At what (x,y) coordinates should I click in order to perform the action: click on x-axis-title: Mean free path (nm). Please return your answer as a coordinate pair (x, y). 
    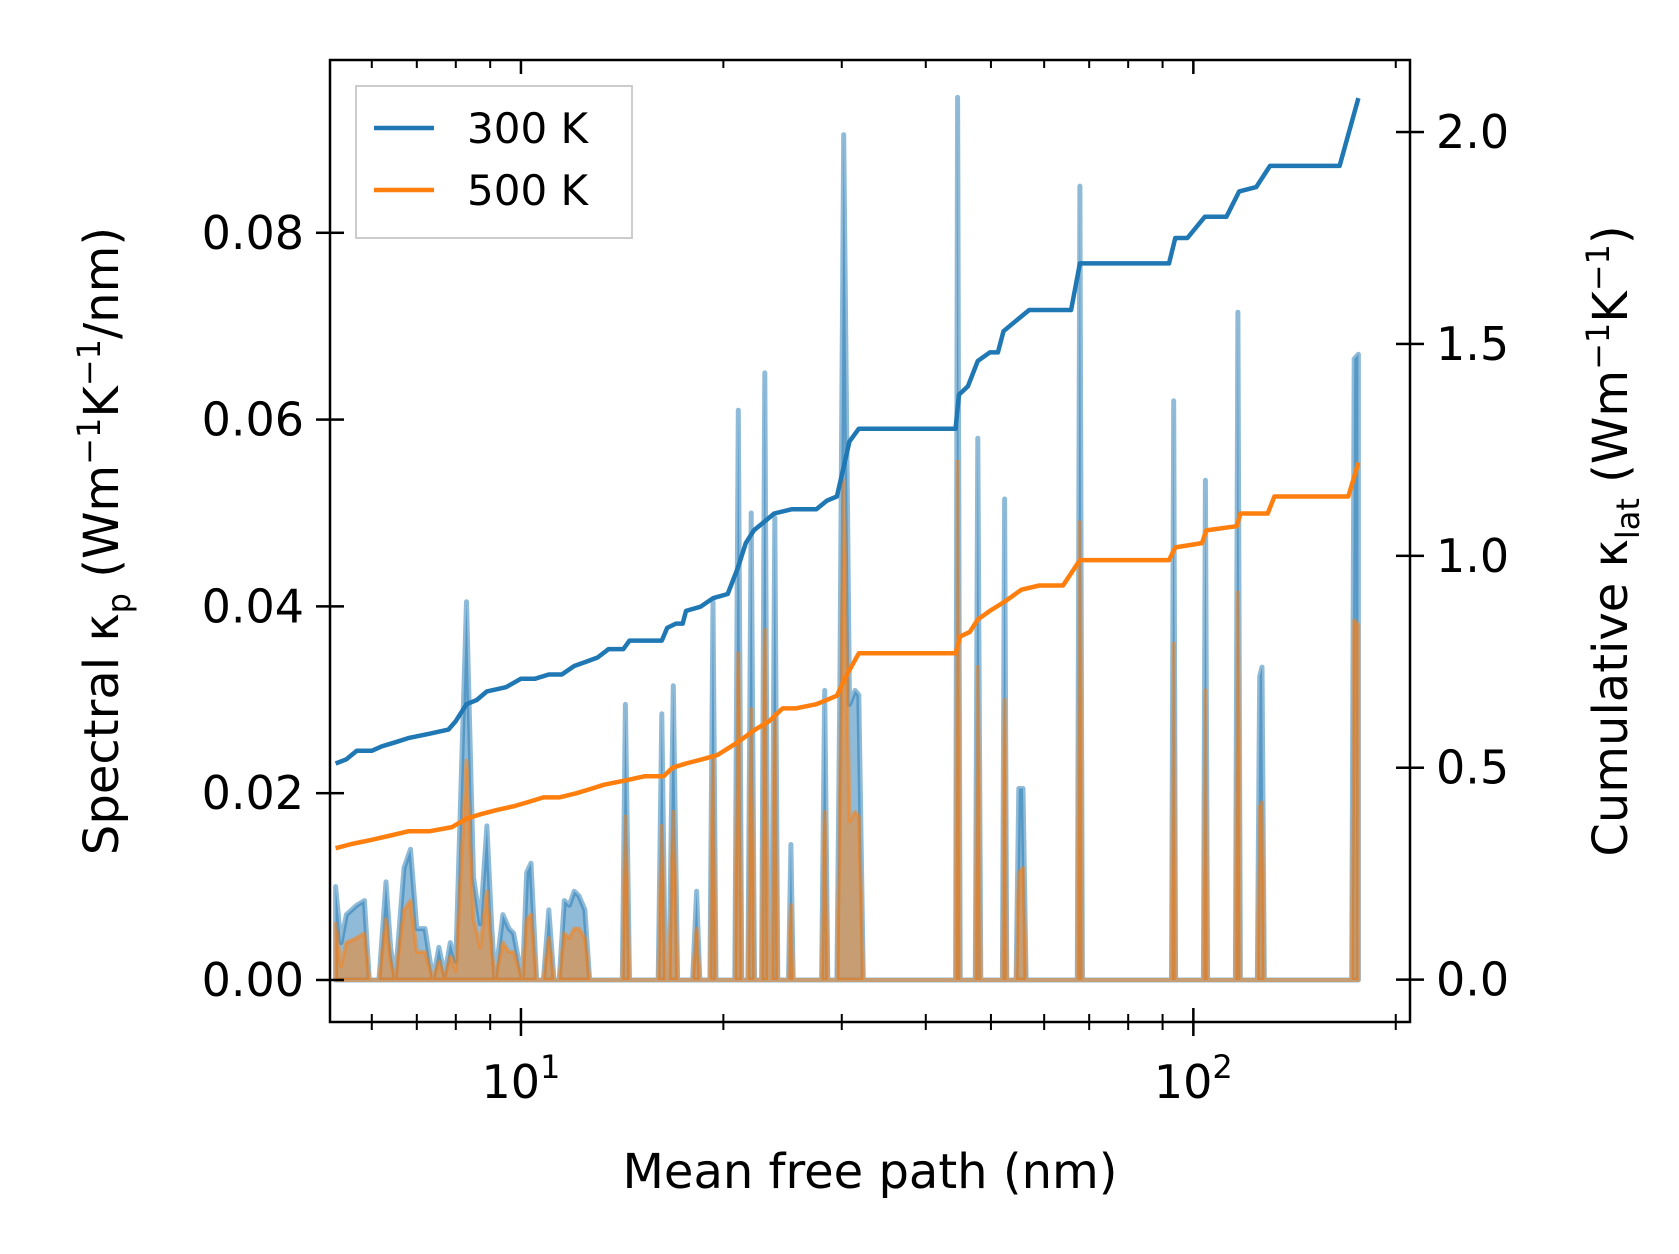
    Looking at the image, I should click on (870, 1172).